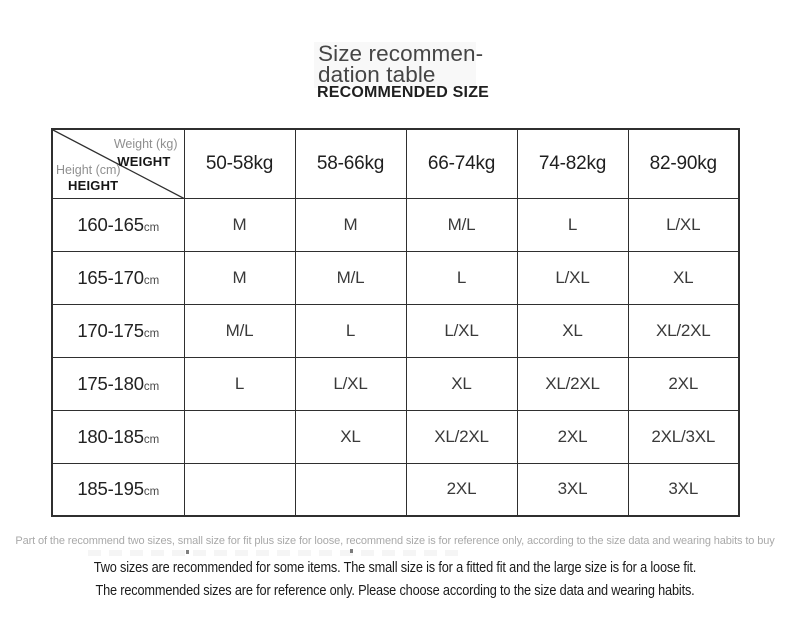  I want to click on height-row-header: 160-165cm, so click(118, 224).